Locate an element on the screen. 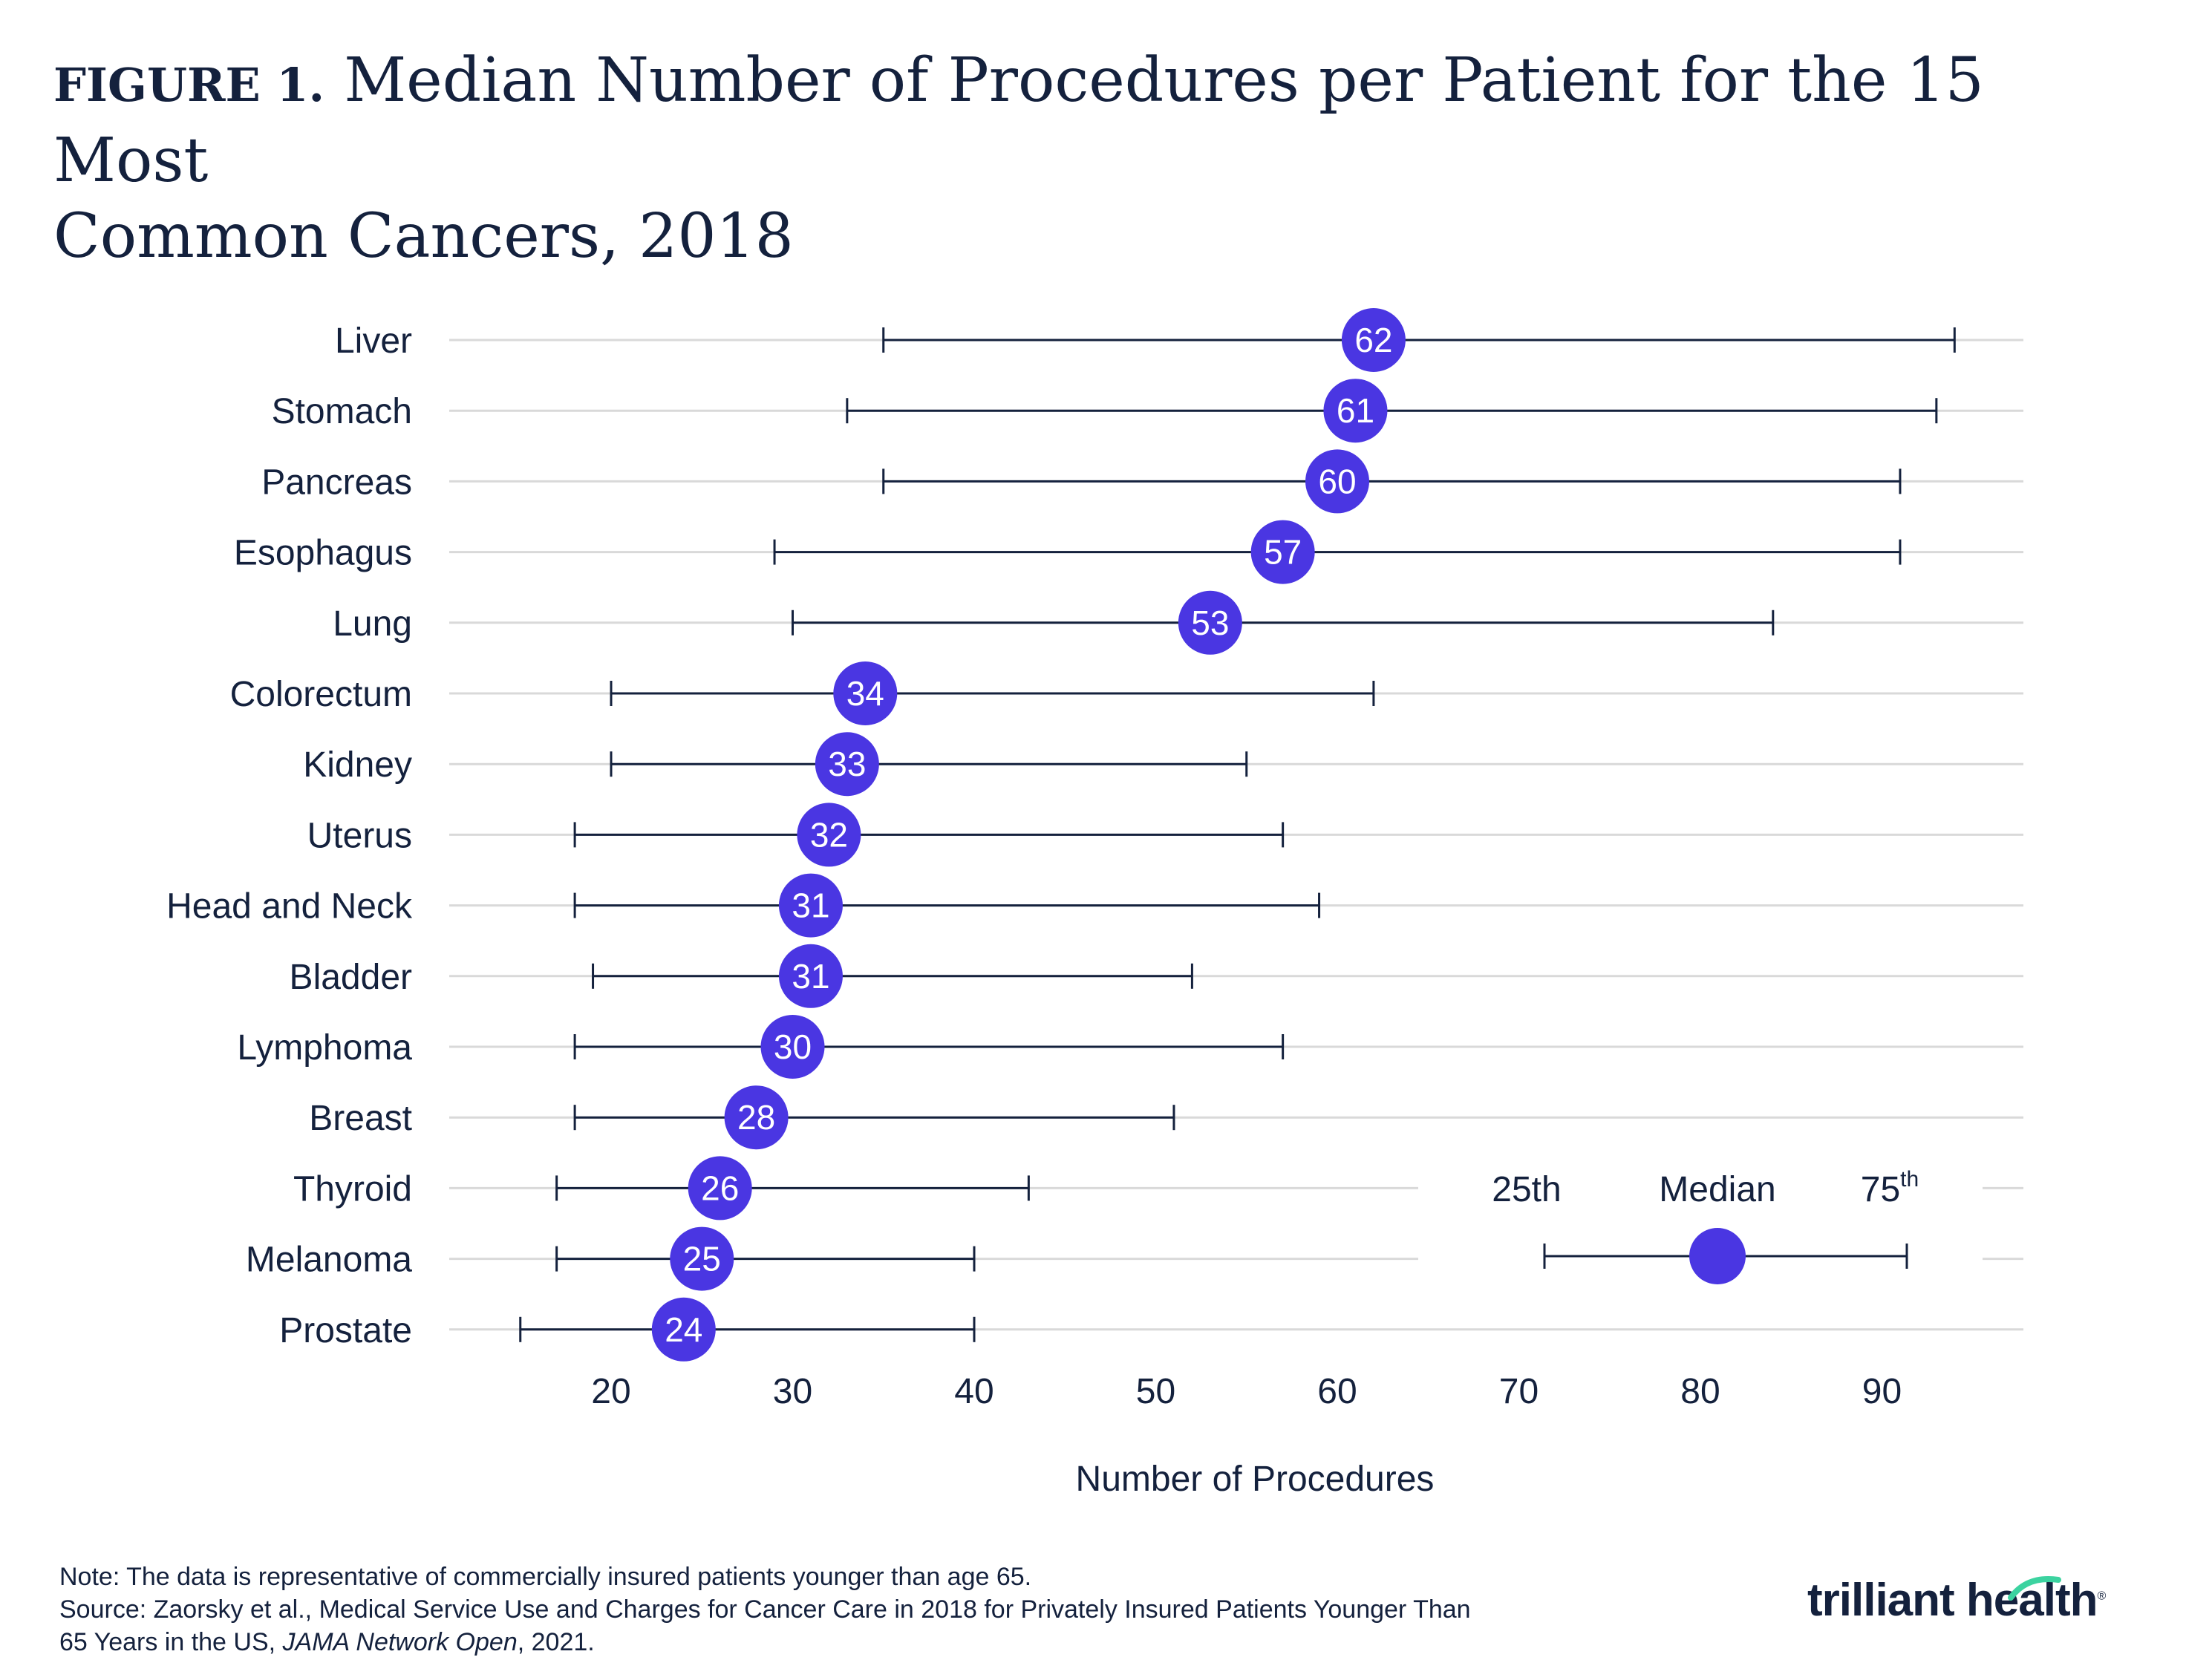 This screenshot has width=2212, height=1660. legend-75th-label: 75th is located at coordinates (1890, 1188).